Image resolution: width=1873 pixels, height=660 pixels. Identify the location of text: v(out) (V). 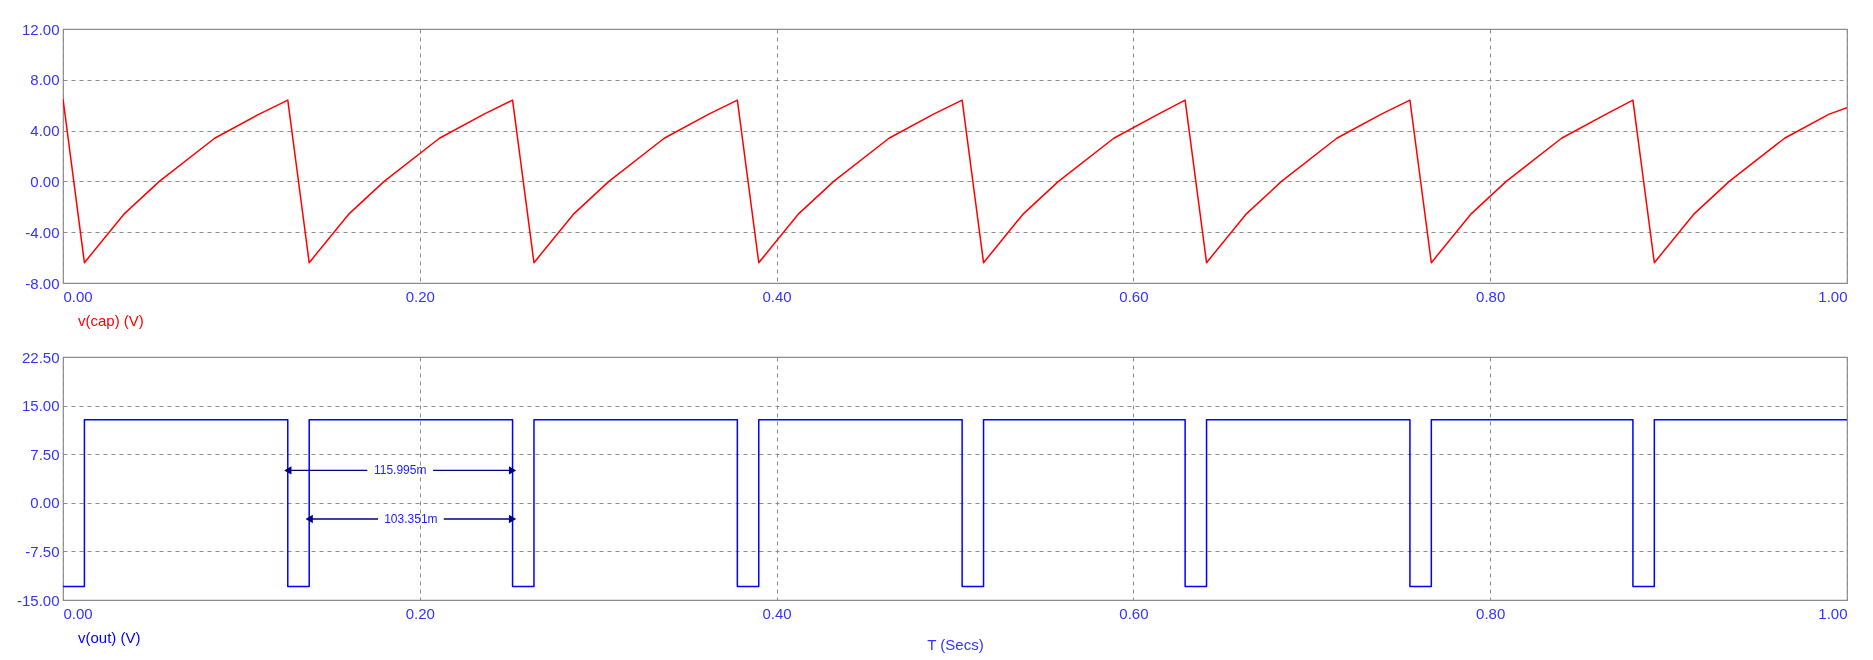
(109, 637).